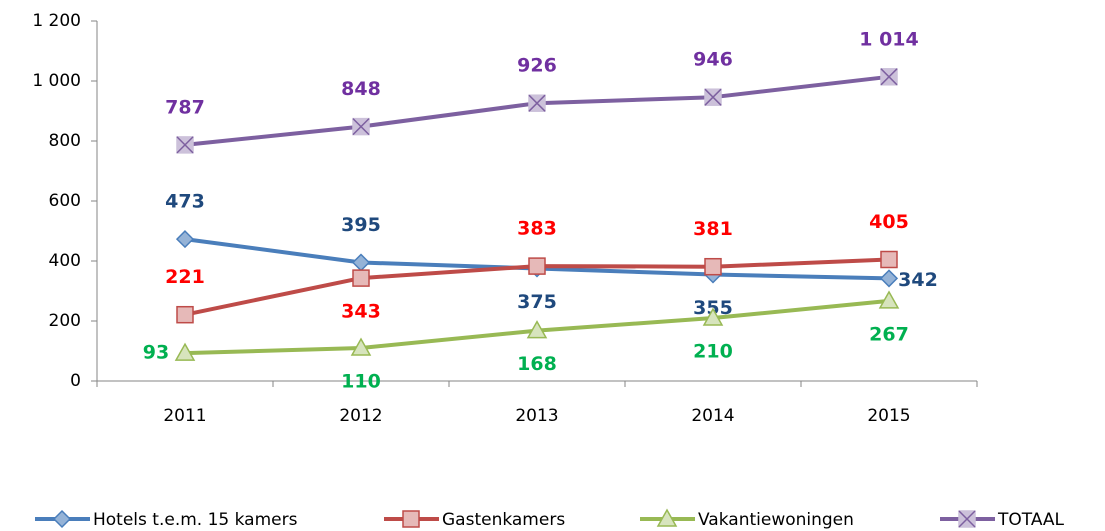 This screenshot has width=1105, height=531. What do you see at coordinates (537, 302) in the screenshot?
I see `data-label: 375` at bounding box center [537, 302].